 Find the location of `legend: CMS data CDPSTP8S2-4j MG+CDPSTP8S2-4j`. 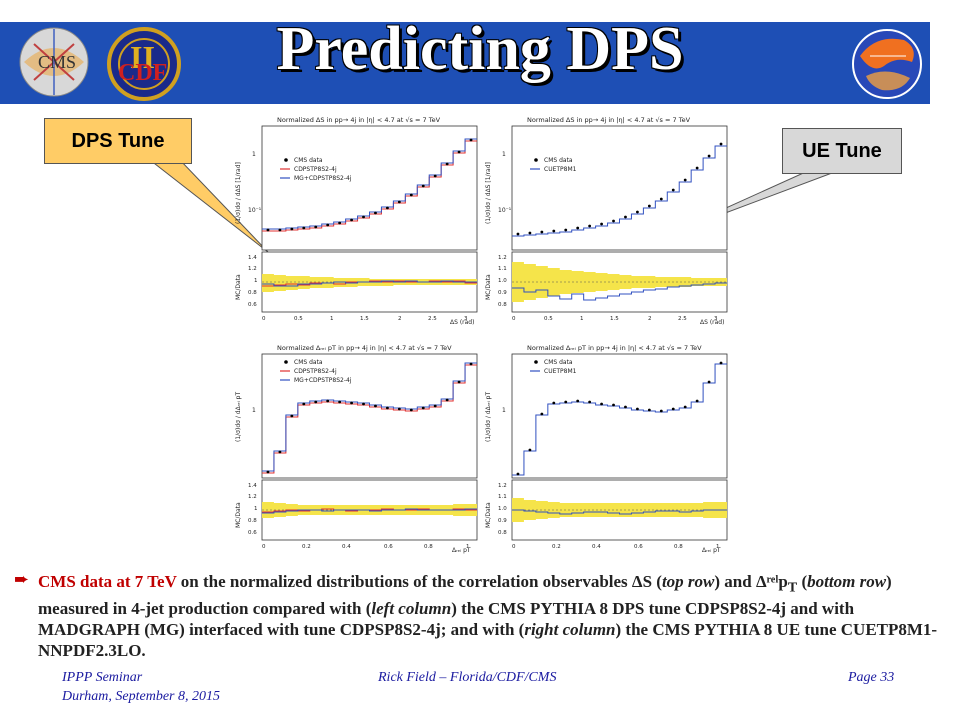

legend: CMS data CDPSTP8S2-4j MG+CDPSTP8S2-4j is located at coordinates (316, 169).